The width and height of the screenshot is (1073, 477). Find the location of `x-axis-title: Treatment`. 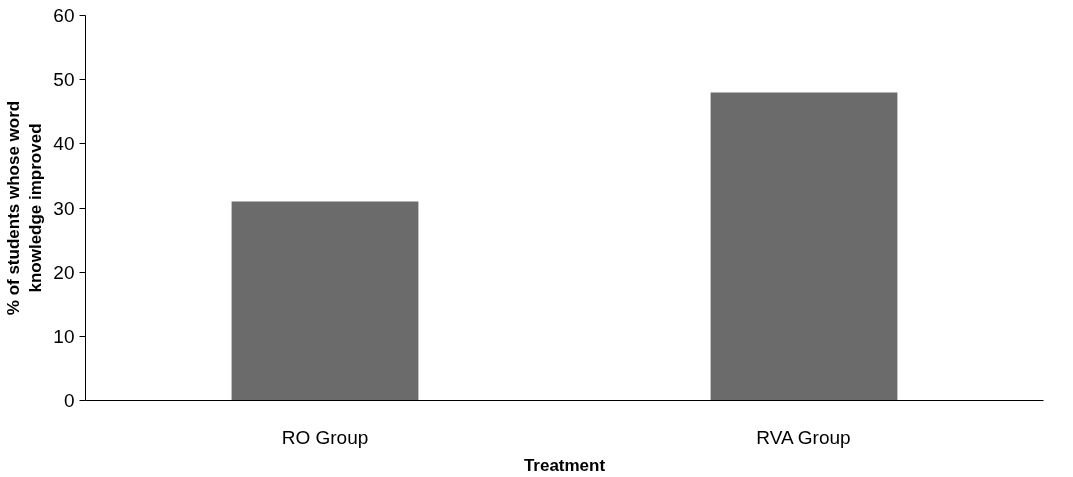

x-axis-title: Treatment is located at coordinates (564, 465).